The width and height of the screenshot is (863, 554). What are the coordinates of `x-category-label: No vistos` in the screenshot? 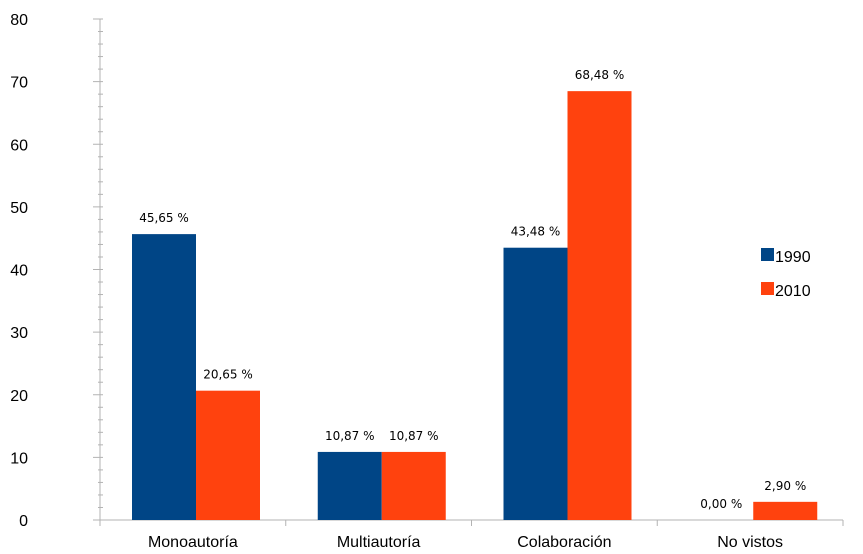 It's located at (750, 542).